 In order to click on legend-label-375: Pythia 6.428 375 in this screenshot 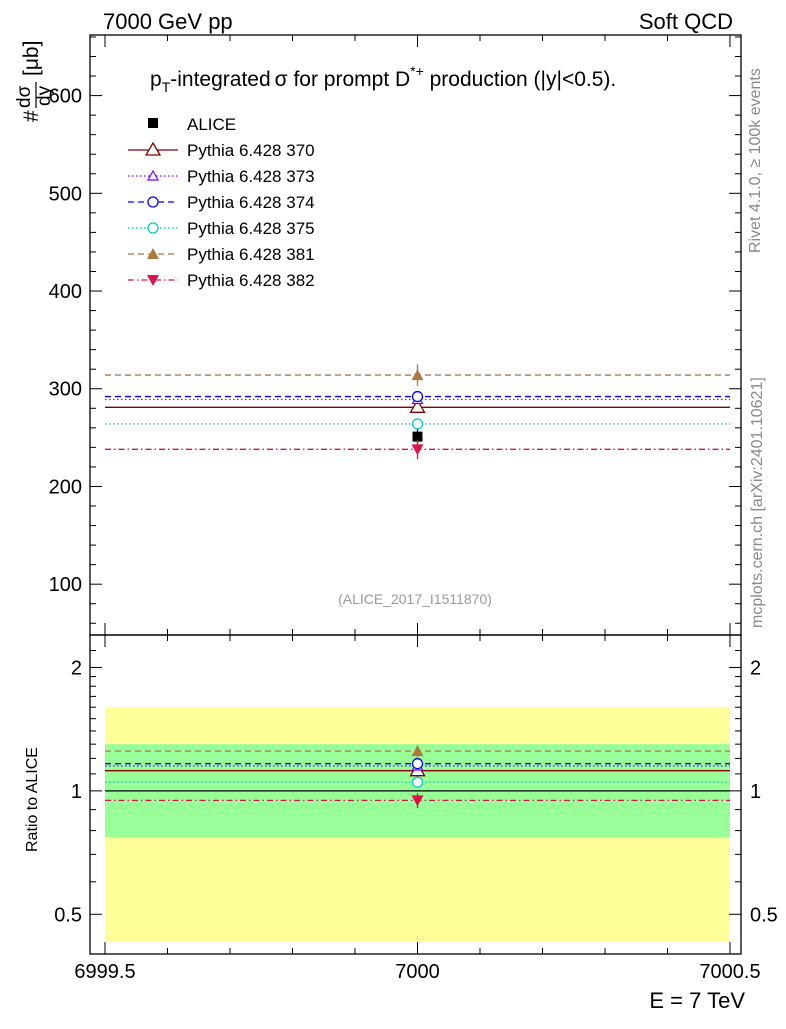, I will do `click(251, 228)`.